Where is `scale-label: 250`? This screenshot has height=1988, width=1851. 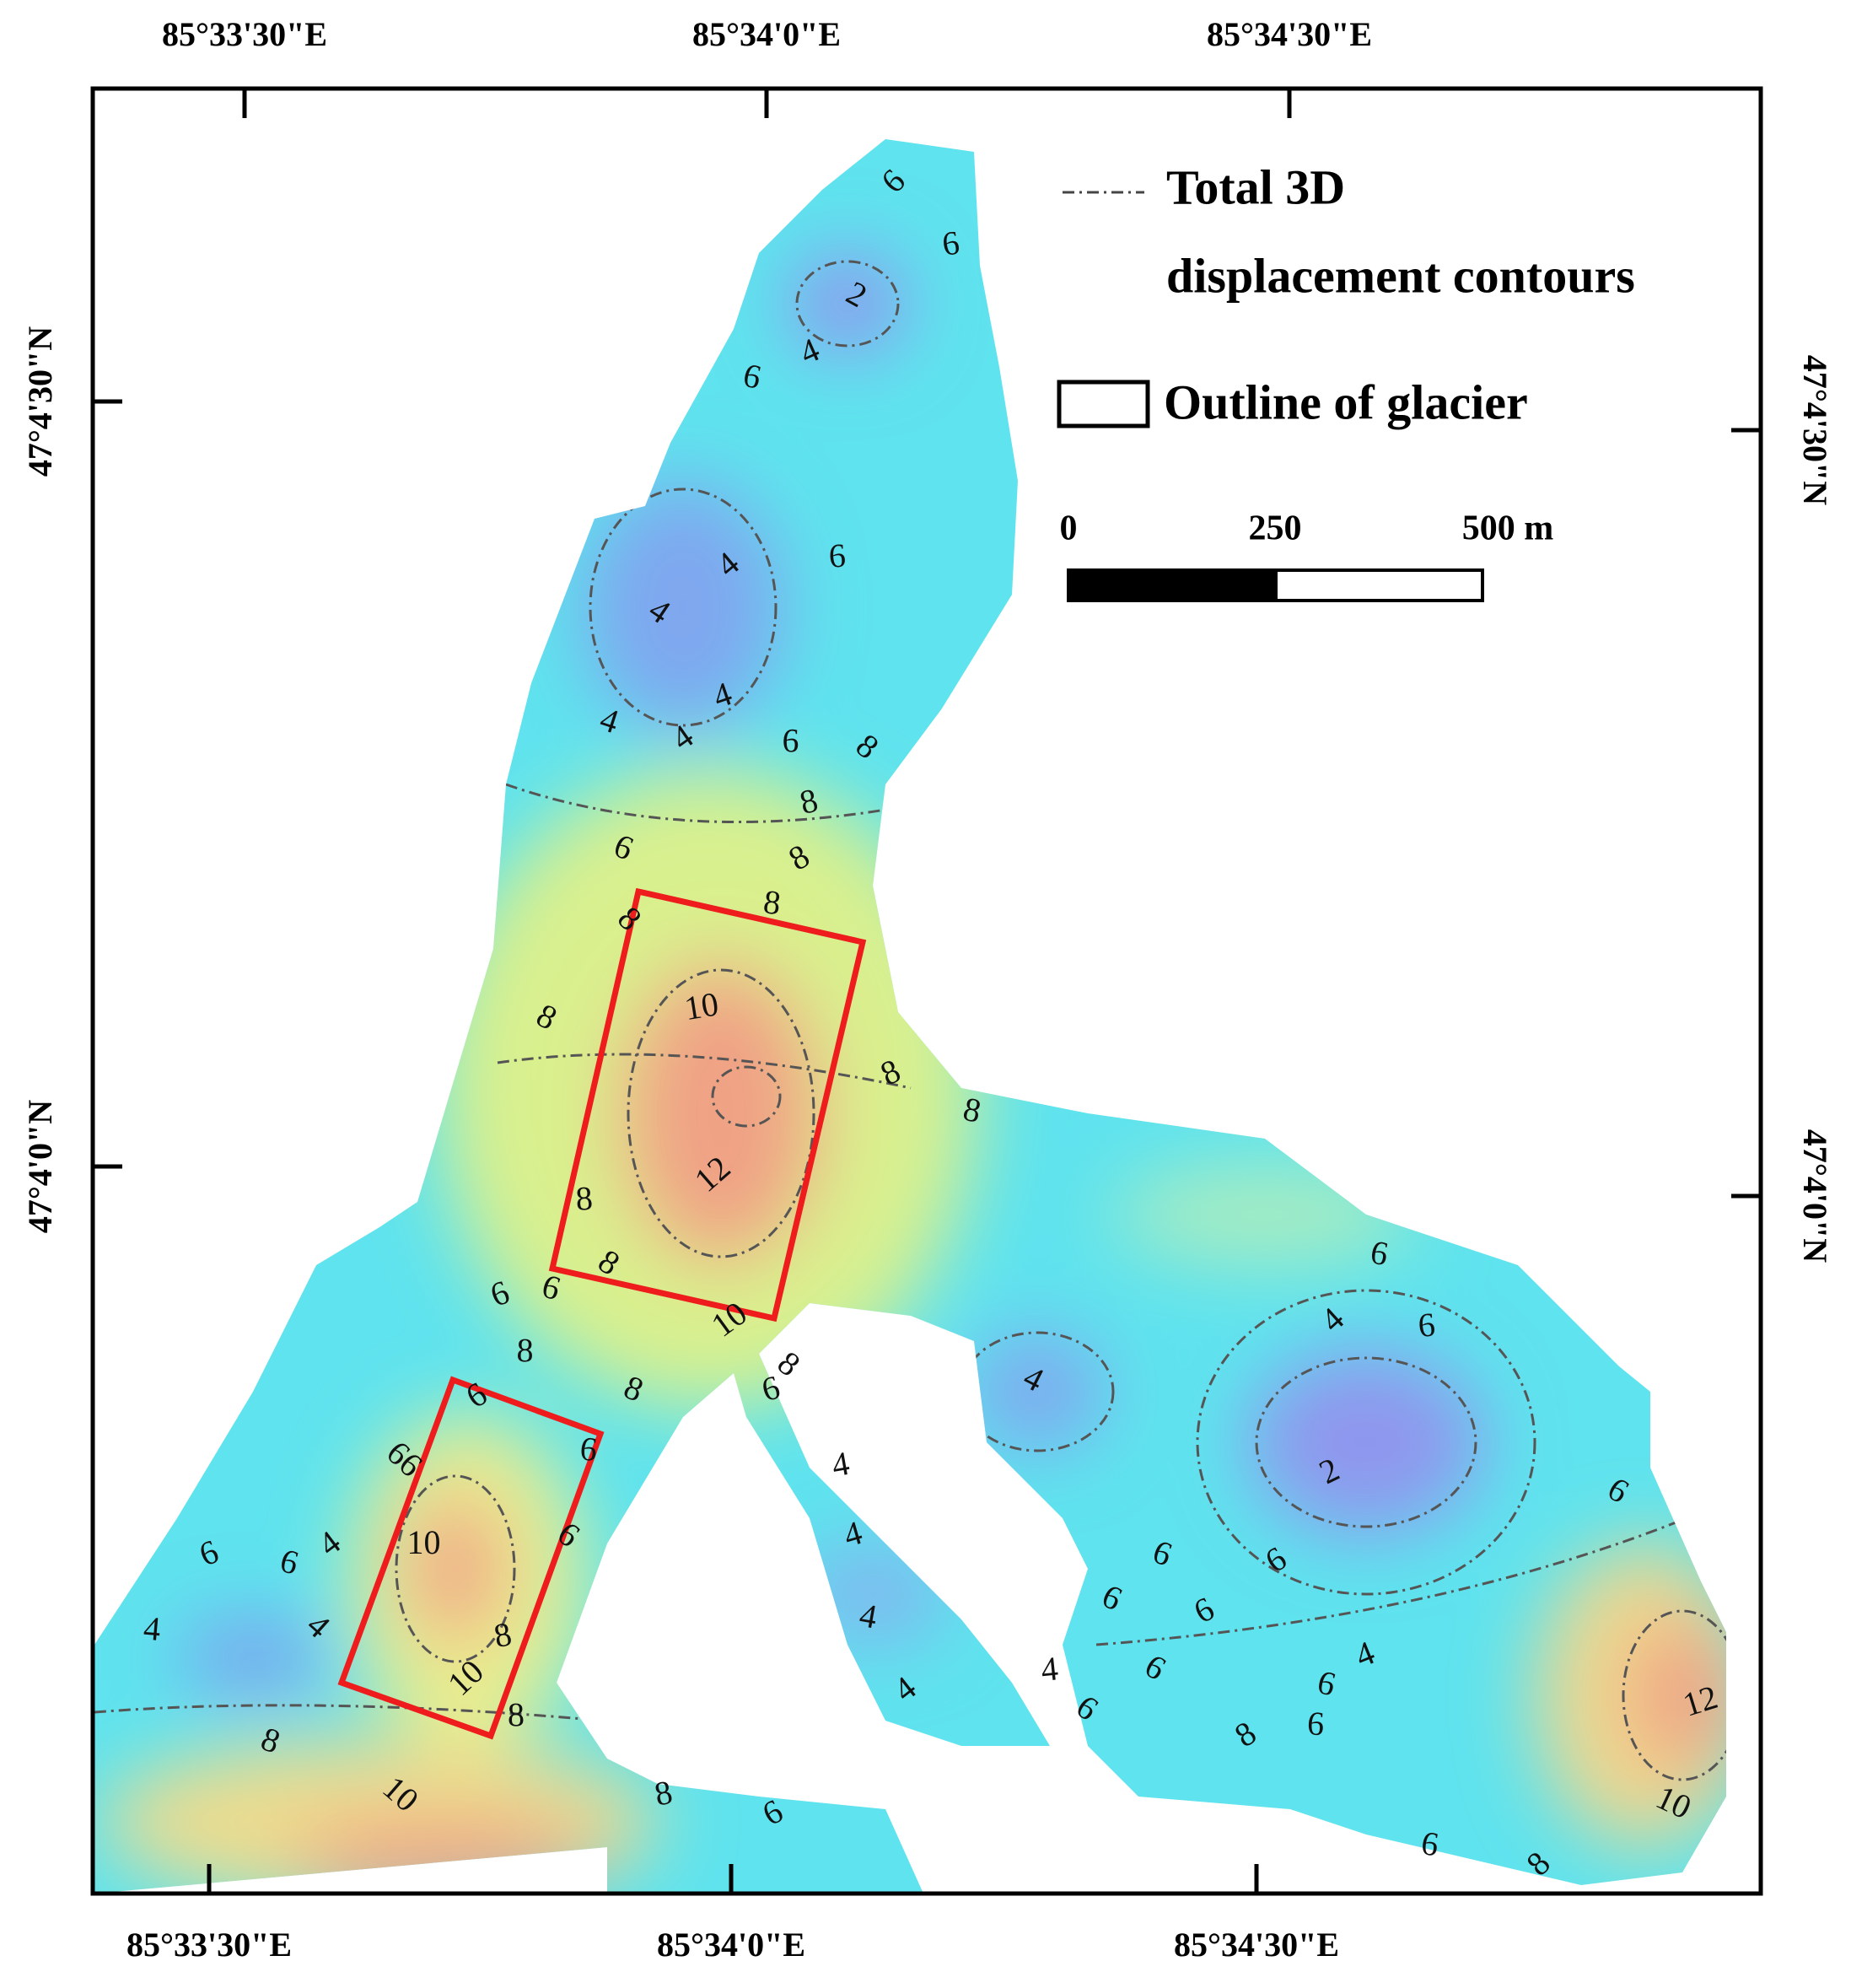
scale-label: 250 is located at coordinates (1275, 528).